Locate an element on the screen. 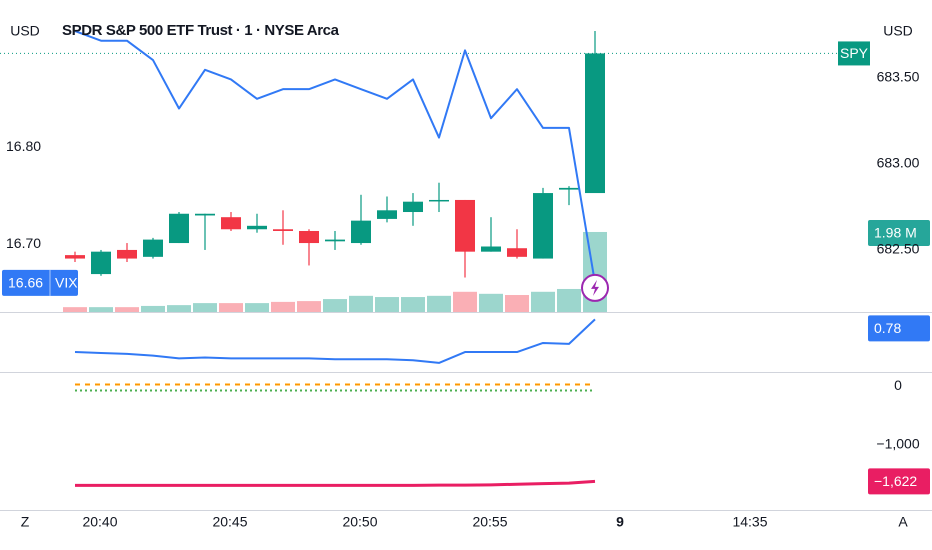 The image size is (932, 550). x-tick-label: 20:55 is located at coordinates (489, 522).